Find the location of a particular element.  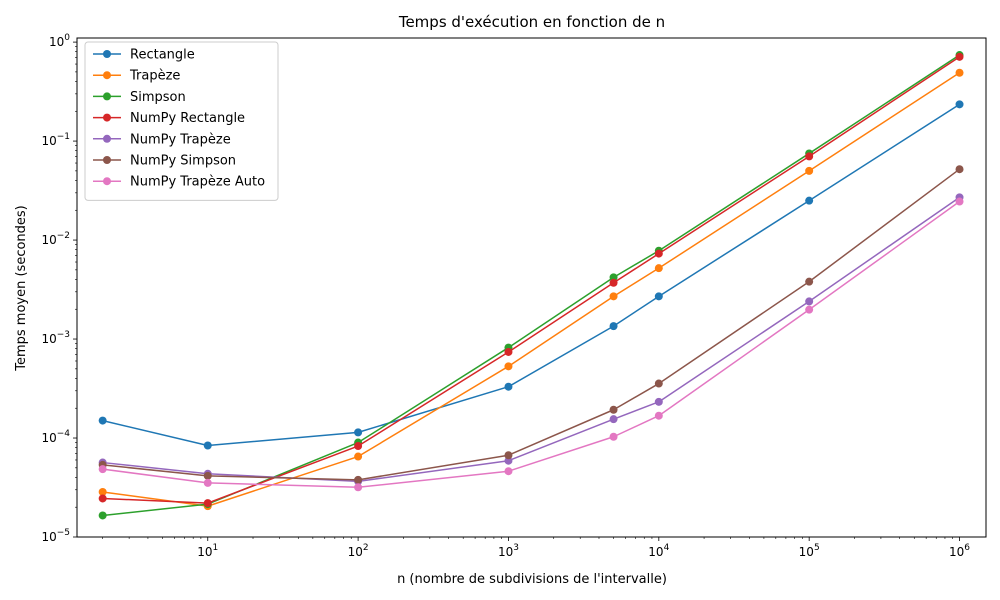

legend-item: NumPy Simpson is located at coordinates (164, 161).